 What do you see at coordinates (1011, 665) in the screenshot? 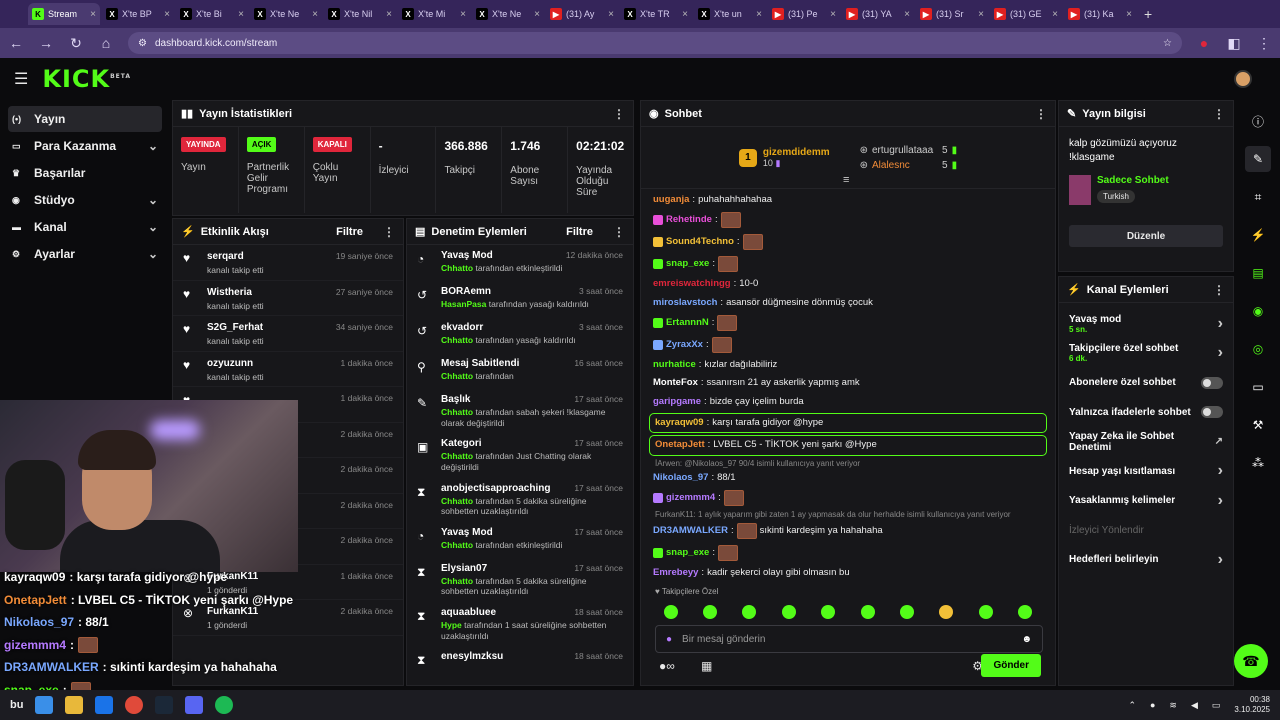
I see `send-button: Gönder` at bounding box center [1011, 665].